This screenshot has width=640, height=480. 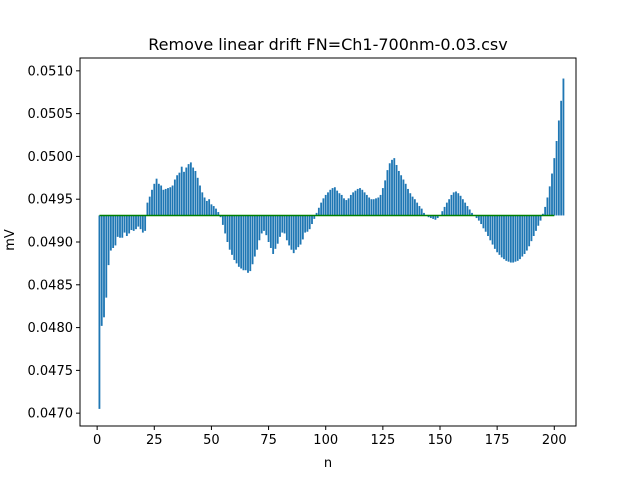 I want to click on y-tick-label: 0.0480, so click(x=51, y=328).